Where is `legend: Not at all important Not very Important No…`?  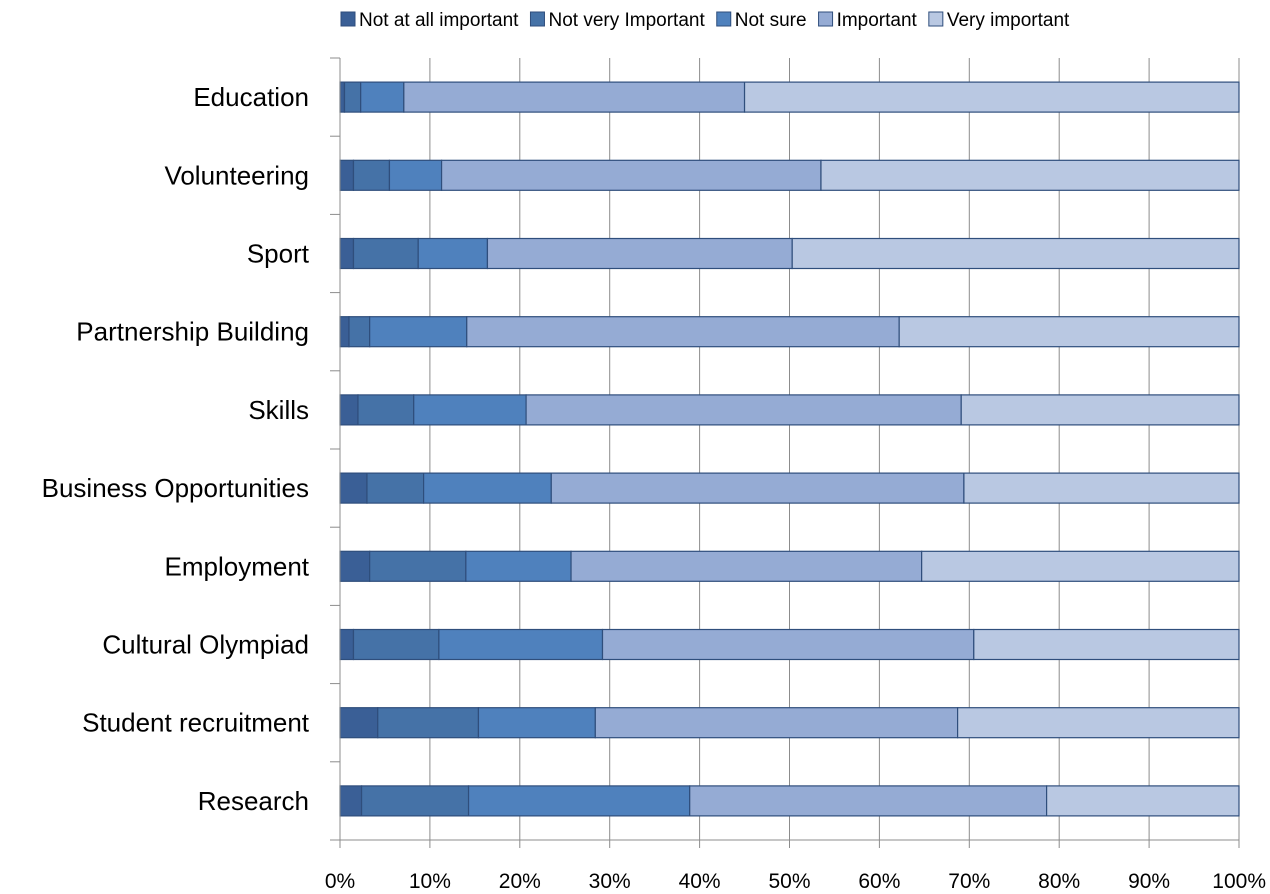
legend: Not at all important Not very Important No… is located at coordinates (705, 20).